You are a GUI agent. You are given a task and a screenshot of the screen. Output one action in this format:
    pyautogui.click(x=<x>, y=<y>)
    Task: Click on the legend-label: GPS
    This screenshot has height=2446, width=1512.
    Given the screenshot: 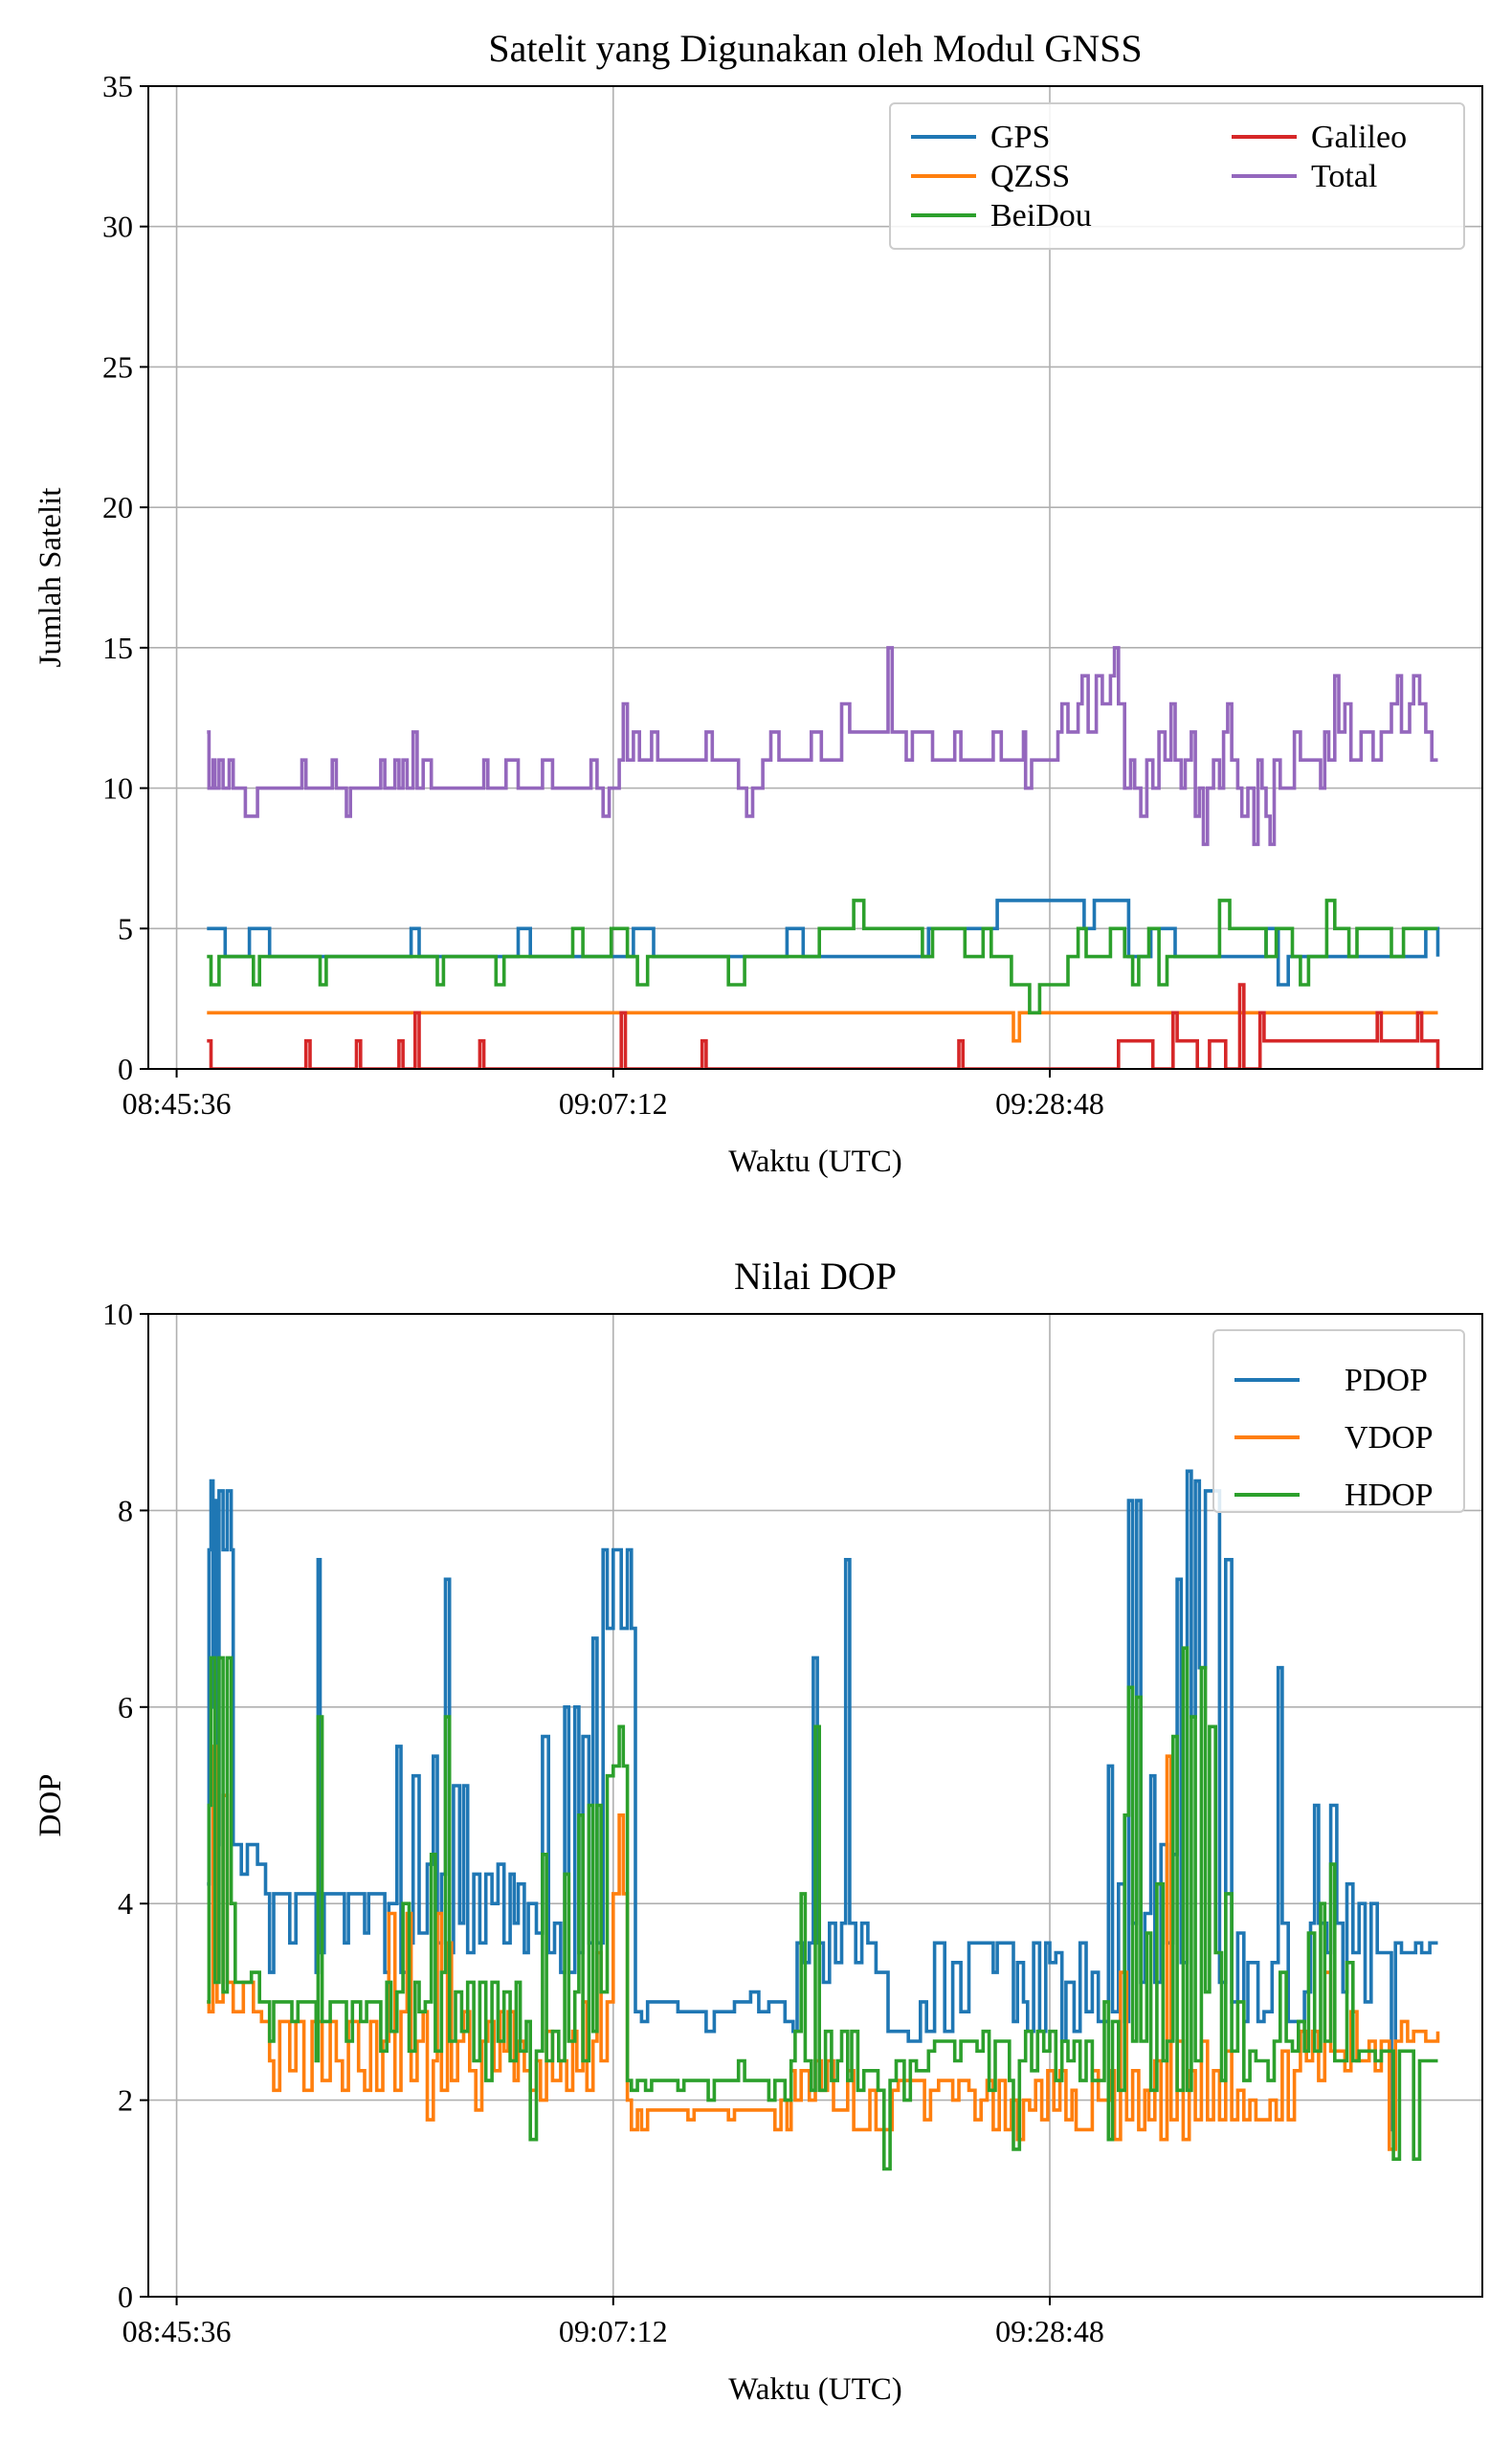 What is the action you would take?
    pyautogui.click(x=1020, y=137)
    